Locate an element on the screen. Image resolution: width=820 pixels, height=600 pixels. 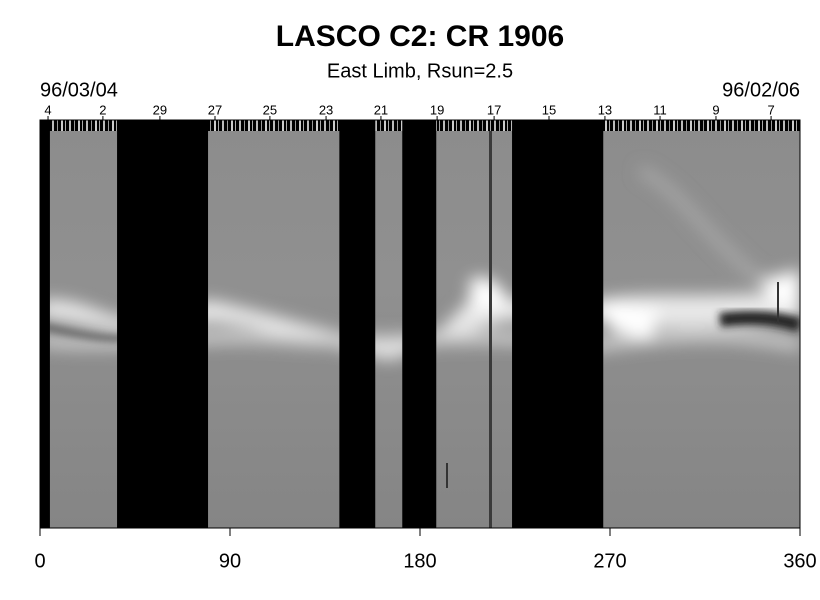
x-tick-label: 90 is located at coordinates (230, 561).